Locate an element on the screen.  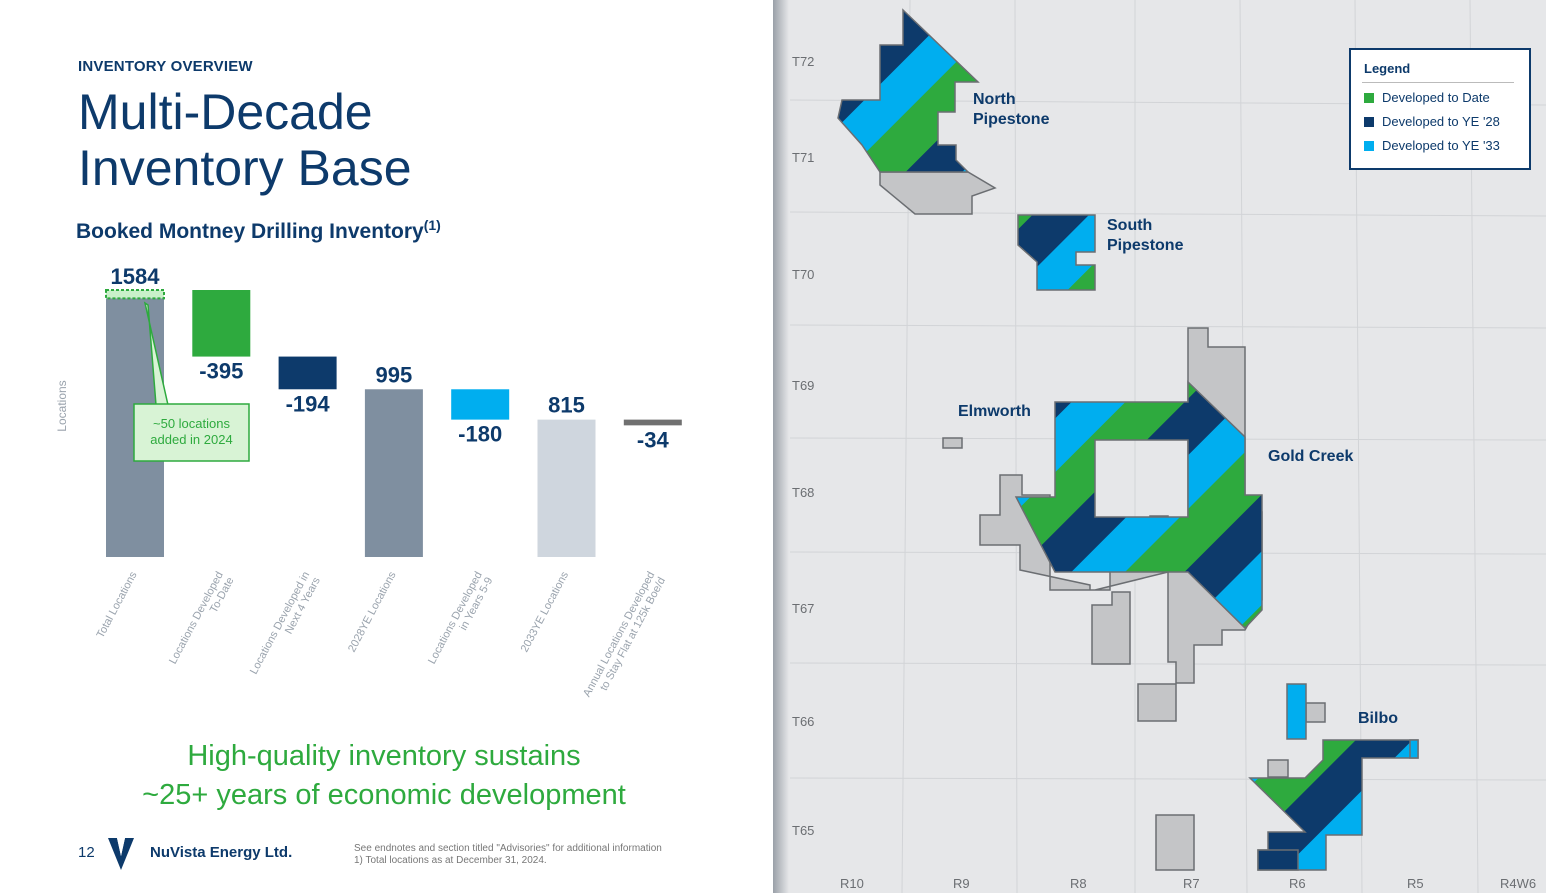
data-label: 995 is located at coordinates (394, 374).